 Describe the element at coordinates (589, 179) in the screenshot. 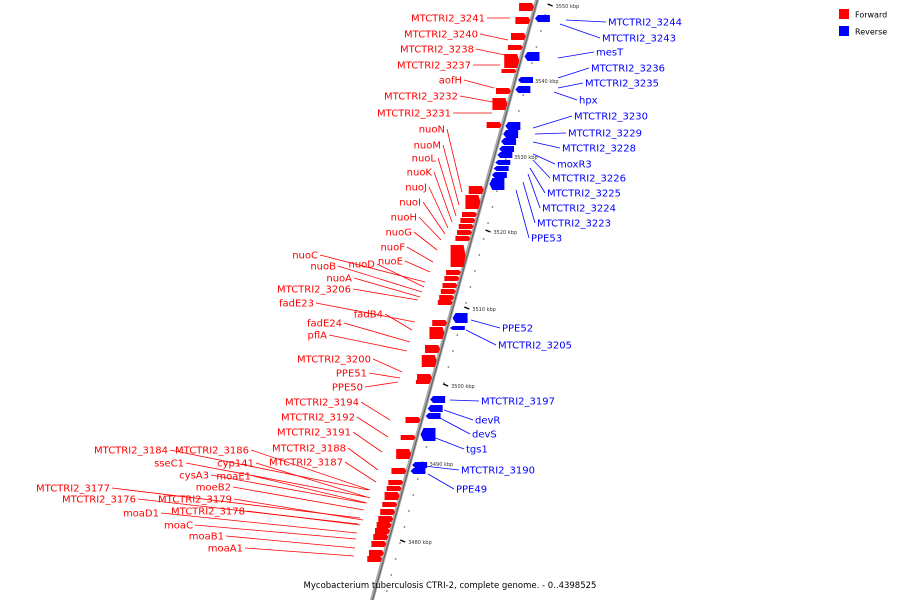

I see `reverse-gene-label: MTCTRI2_3226` at that location.